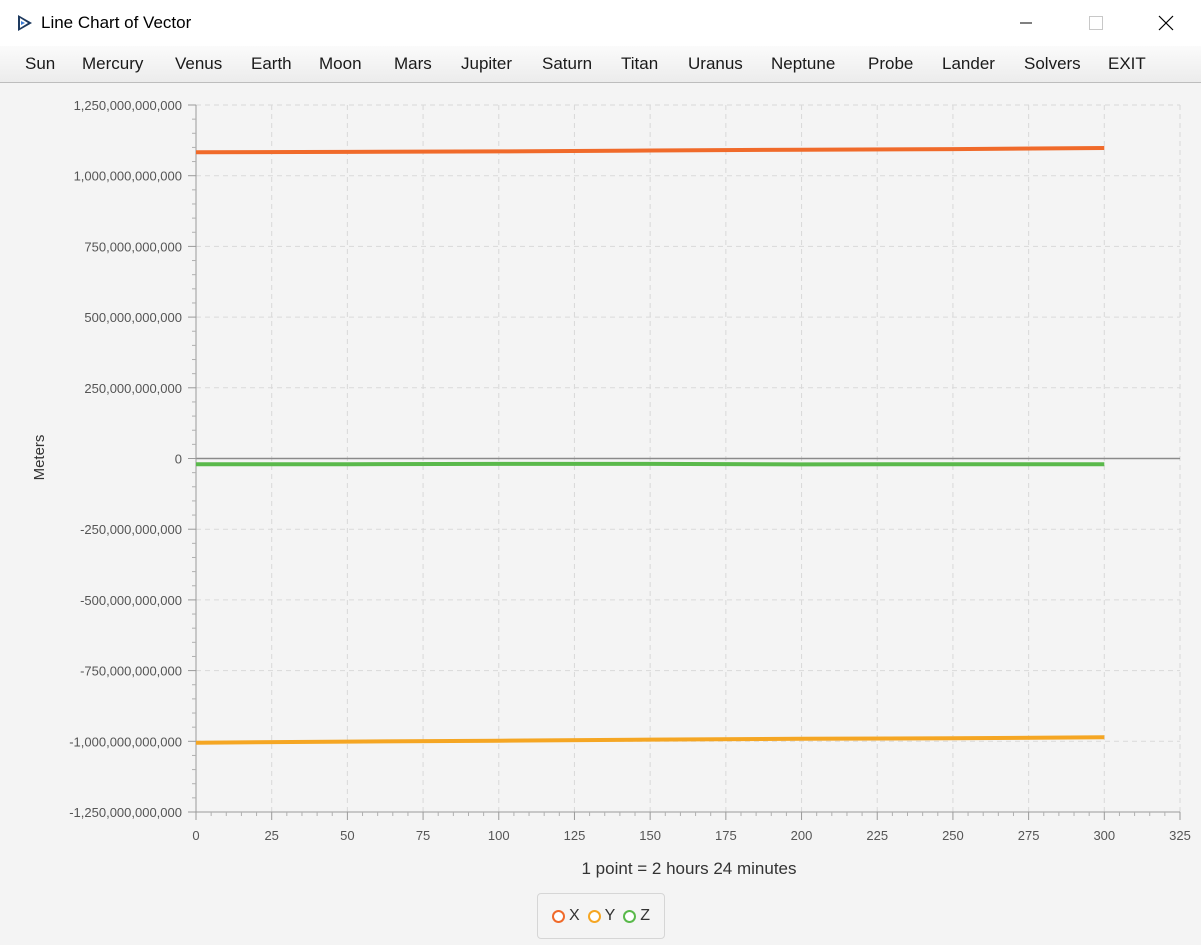  What do you see at coordinates (877, 835) in the screenshot?
I see `x-tick-label-9: 225` at bounding box center [877, 835].